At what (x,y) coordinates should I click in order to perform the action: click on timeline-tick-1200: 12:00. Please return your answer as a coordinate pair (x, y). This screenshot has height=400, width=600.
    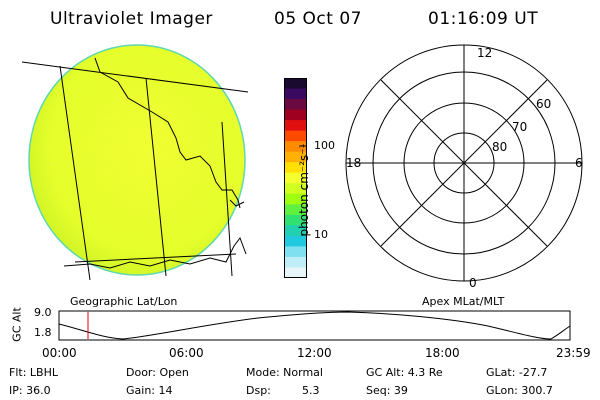
    Looking at the image, I should click on (314, 353).